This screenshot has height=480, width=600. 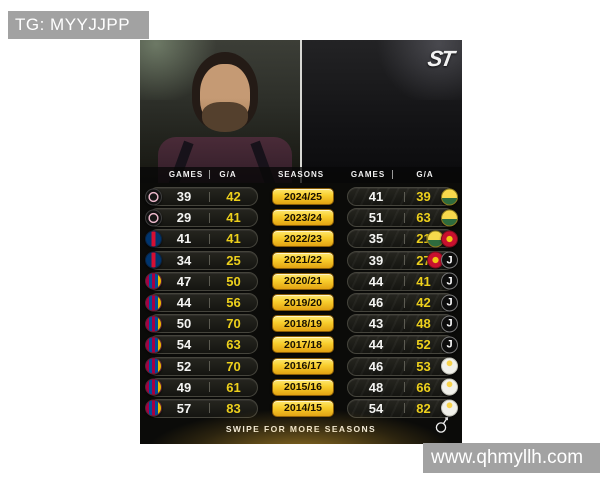 I want to click on table-row: 29 41 2023/24 51 63, so click(x=301, y=217).